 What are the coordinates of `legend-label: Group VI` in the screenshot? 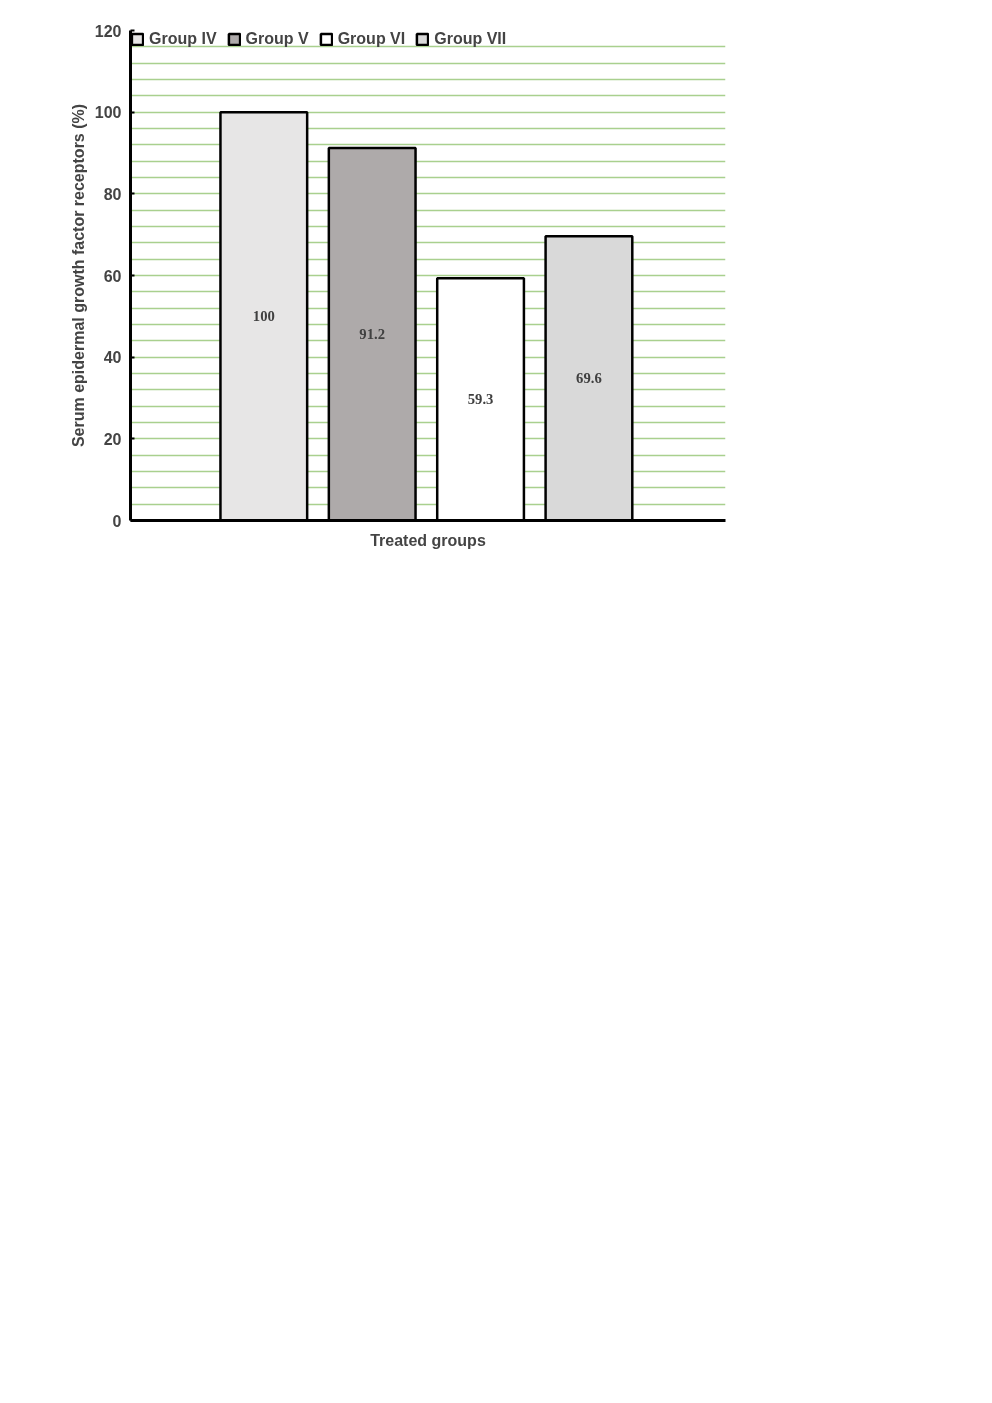 It's located at (371, 39).